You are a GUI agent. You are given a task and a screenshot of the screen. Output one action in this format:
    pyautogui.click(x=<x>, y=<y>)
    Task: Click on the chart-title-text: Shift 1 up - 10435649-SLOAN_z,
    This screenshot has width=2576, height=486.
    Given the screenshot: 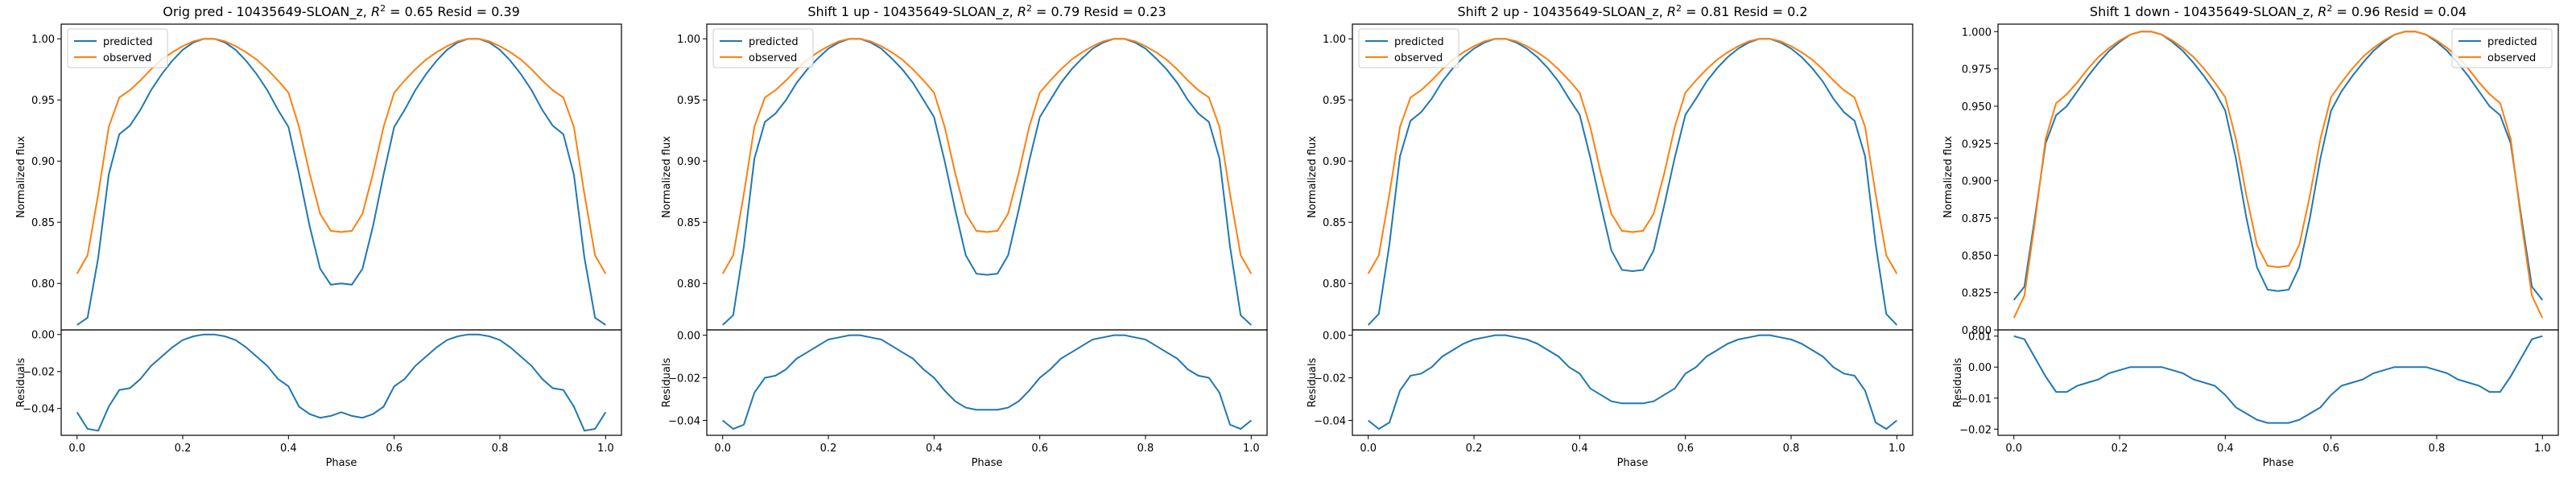 What is the action you would take?
    pyautogui.click(x=912, y=12)
    